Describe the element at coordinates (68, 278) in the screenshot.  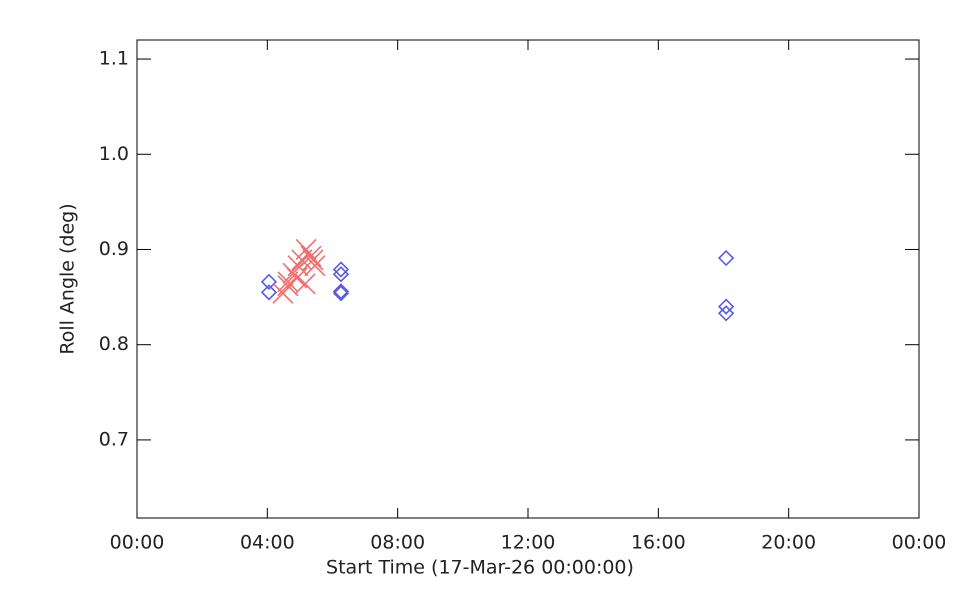
I see `y-axis-title: Roll Angle (deg)` at that location.